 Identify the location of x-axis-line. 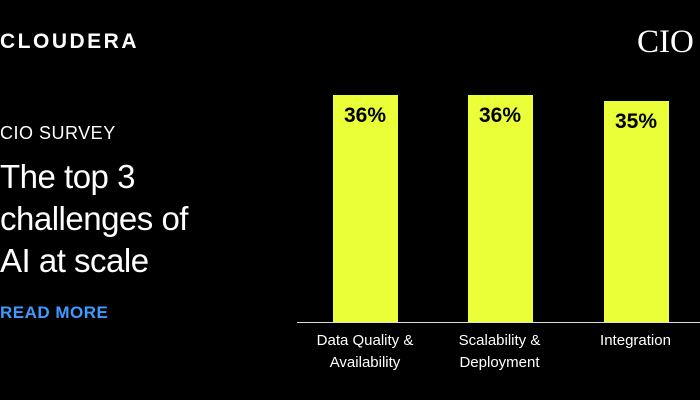
(498, 322).